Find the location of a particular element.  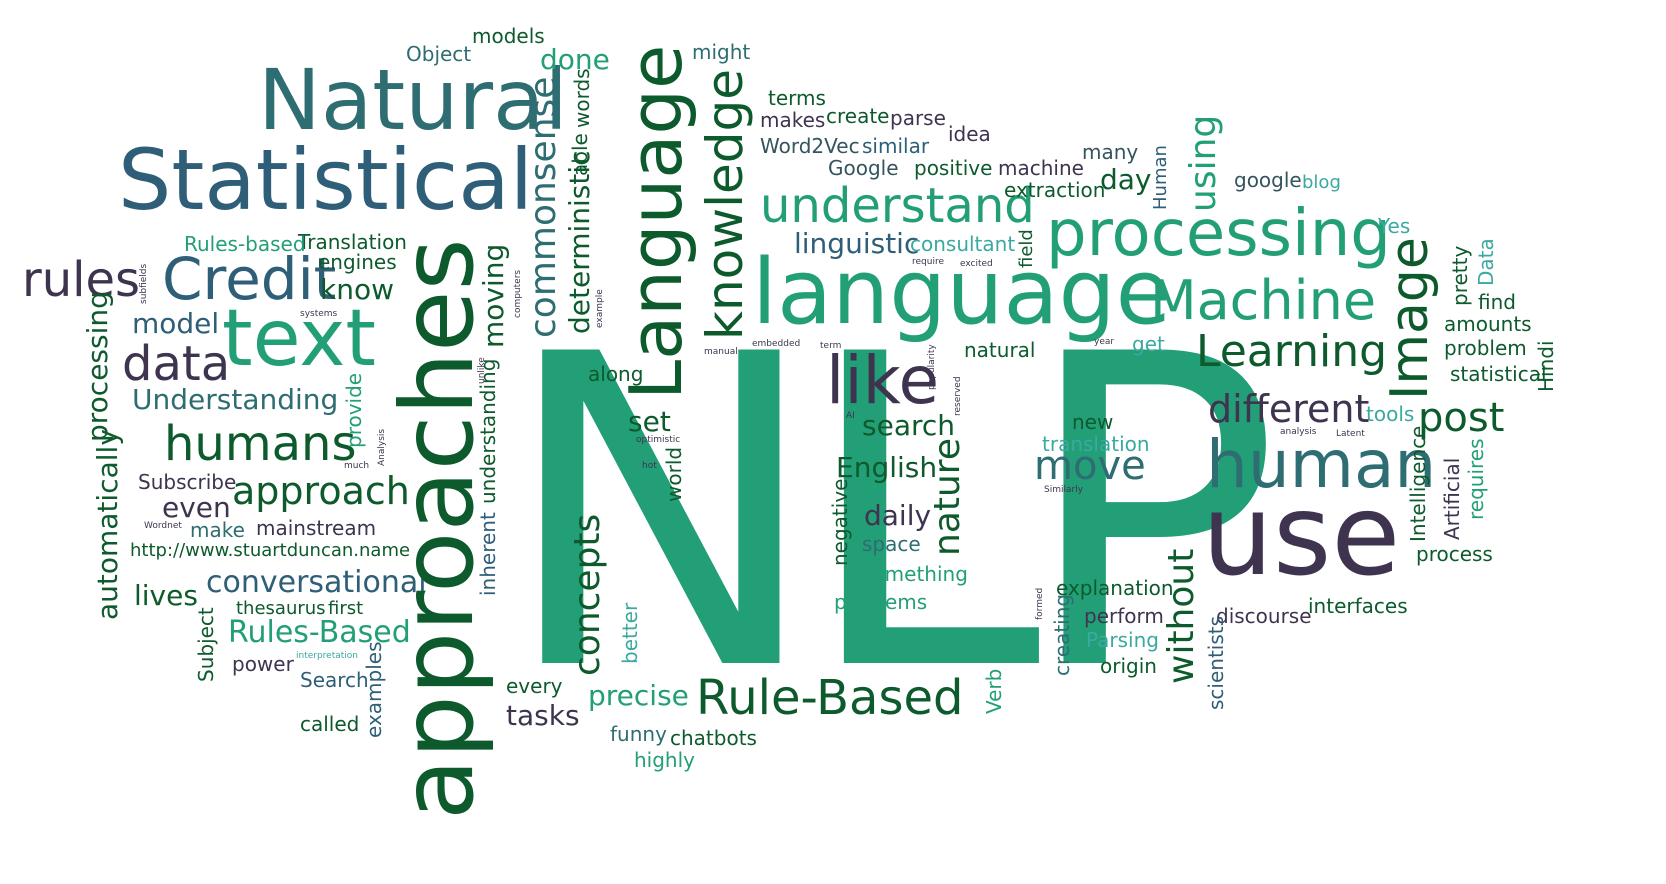

word-funny: funny is located at coordinates (638, 734).